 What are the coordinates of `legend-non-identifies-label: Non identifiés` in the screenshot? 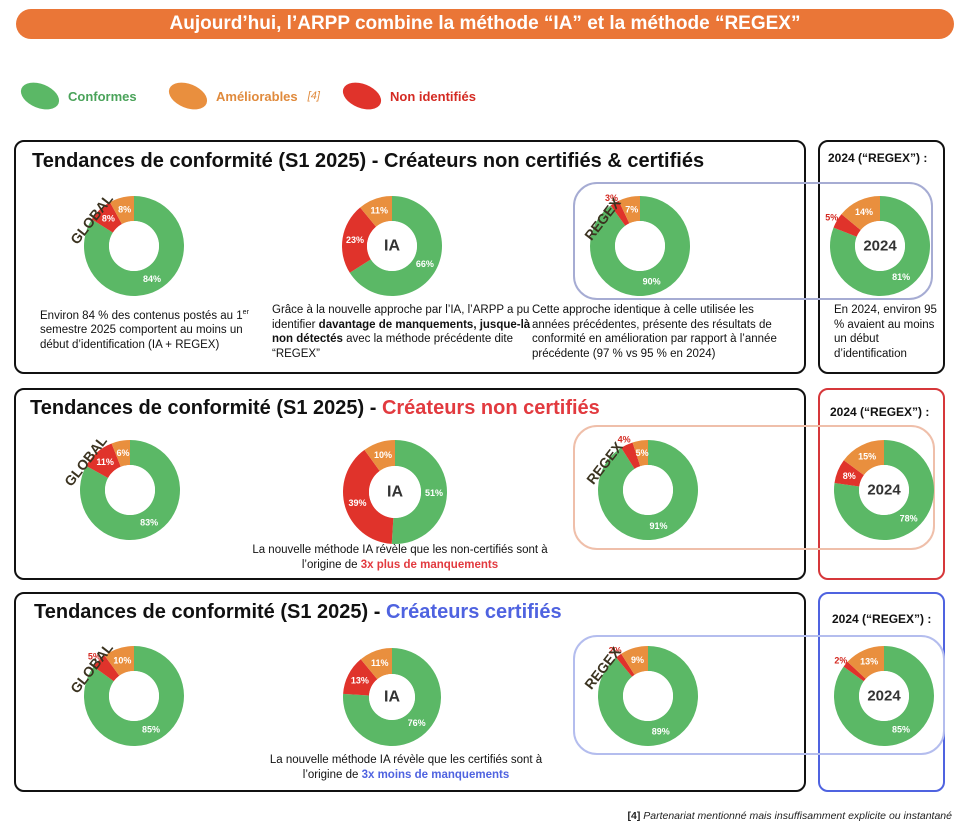 It's located at (433, 96).